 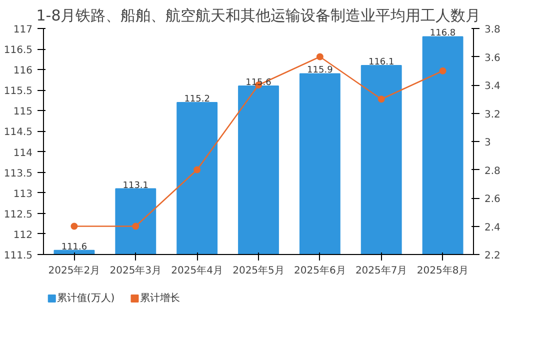 I want to click on y-tick-label: 116, so click(x=23, y=71).